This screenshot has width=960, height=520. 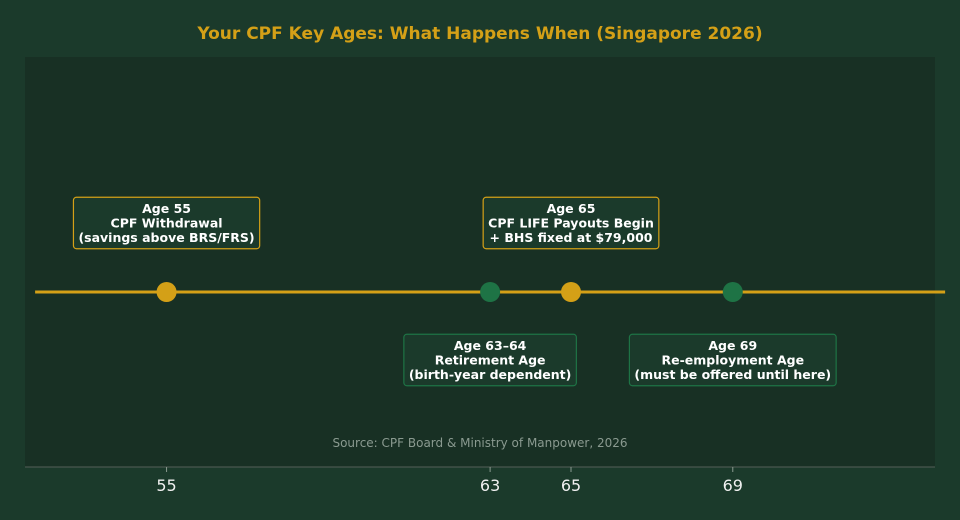 What do you see at coordinates (166, 485) in the screenshot?
I see `x-tick-label: 55` at bounding box center [166, 485].